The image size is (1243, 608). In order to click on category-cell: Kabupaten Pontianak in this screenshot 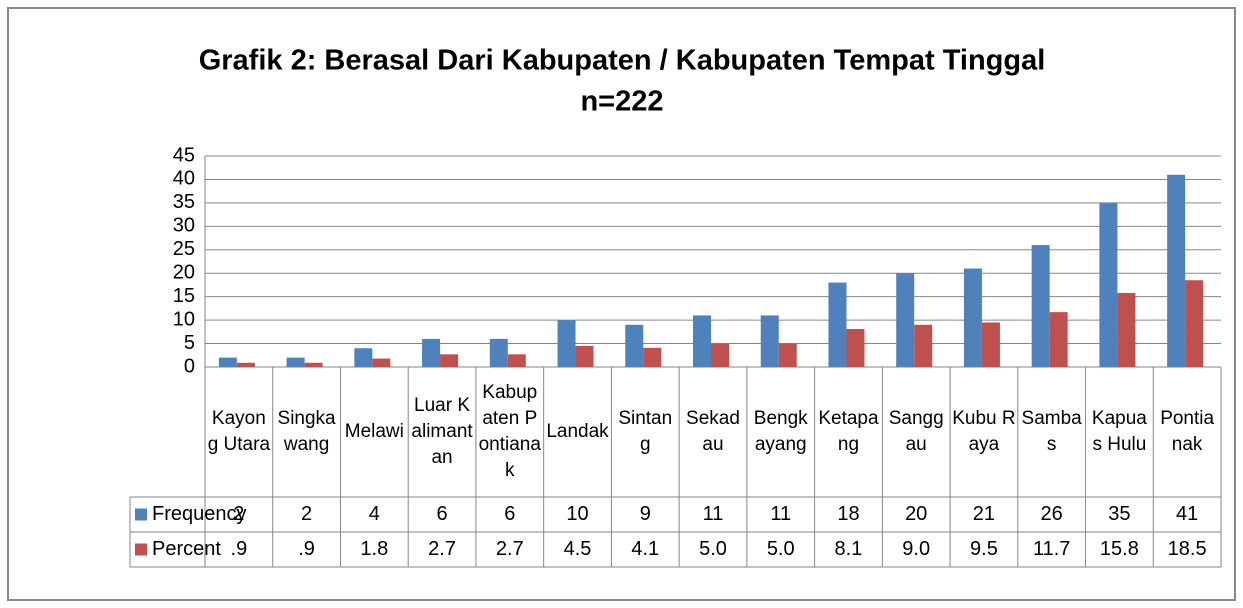, I will do `click(509, 431)`.